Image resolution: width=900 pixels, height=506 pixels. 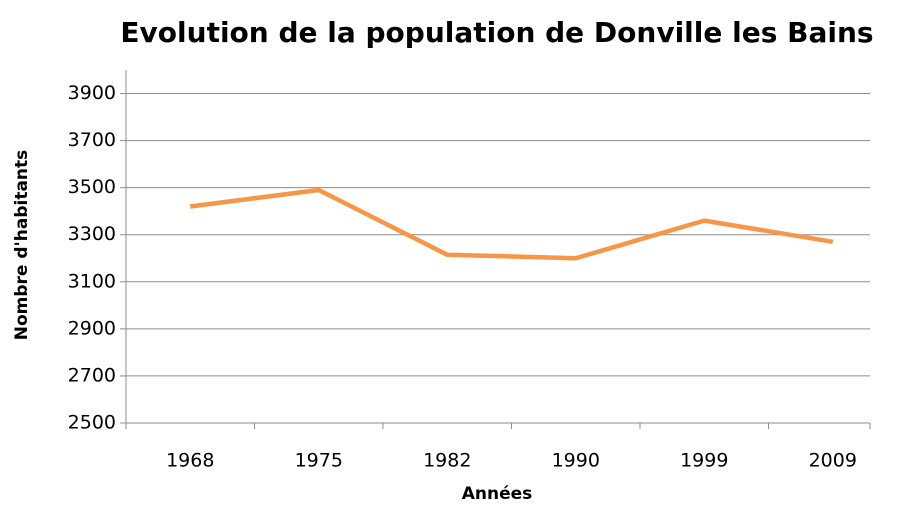 I want to click on x-tick-label: 1975, so click(x=319, y=461).